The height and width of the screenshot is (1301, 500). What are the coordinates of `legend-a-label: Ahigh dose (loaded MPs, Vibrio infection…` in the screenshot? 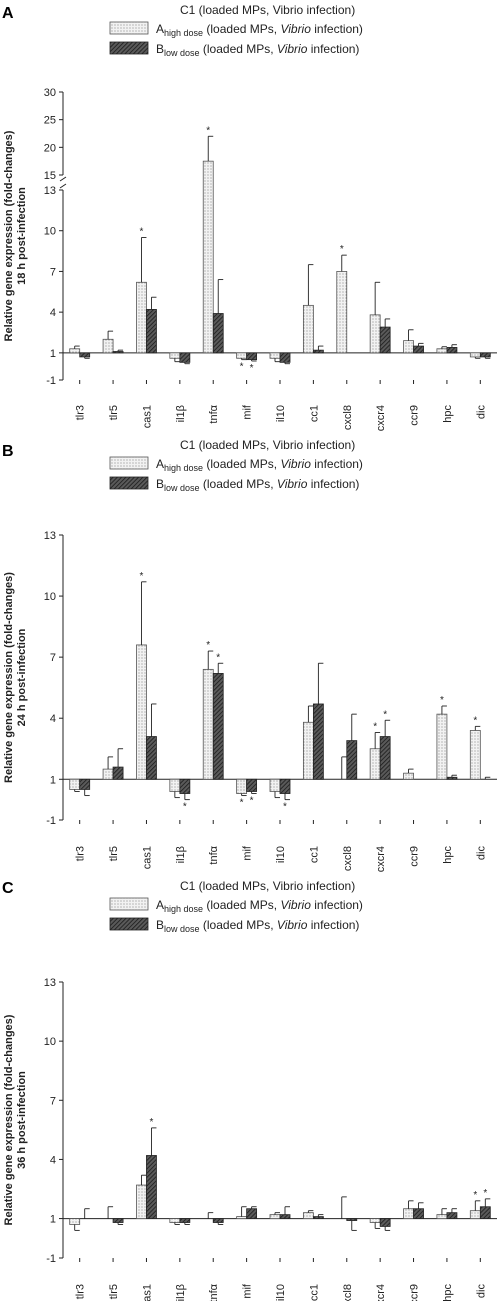 It's located at (259, 465).